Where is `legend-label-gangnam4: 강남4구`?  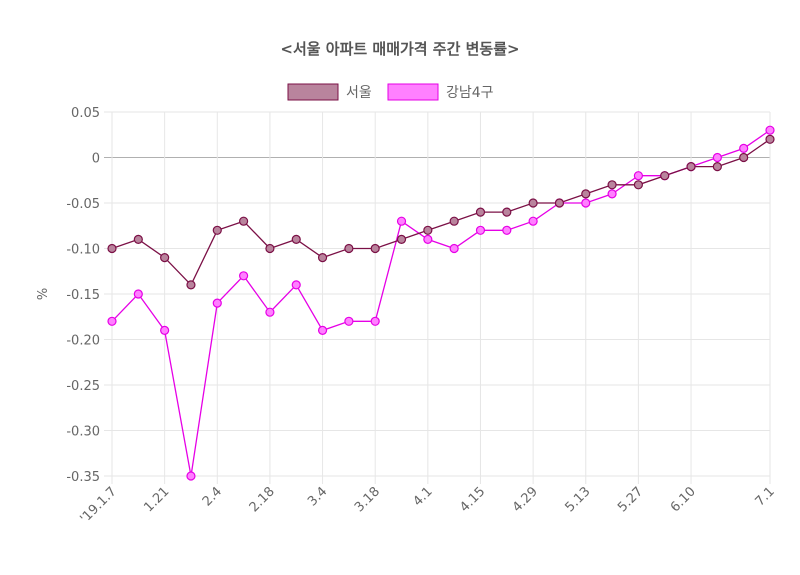 legend-label-gangnam4: 강남4구 is located at coordinates (470, 93).